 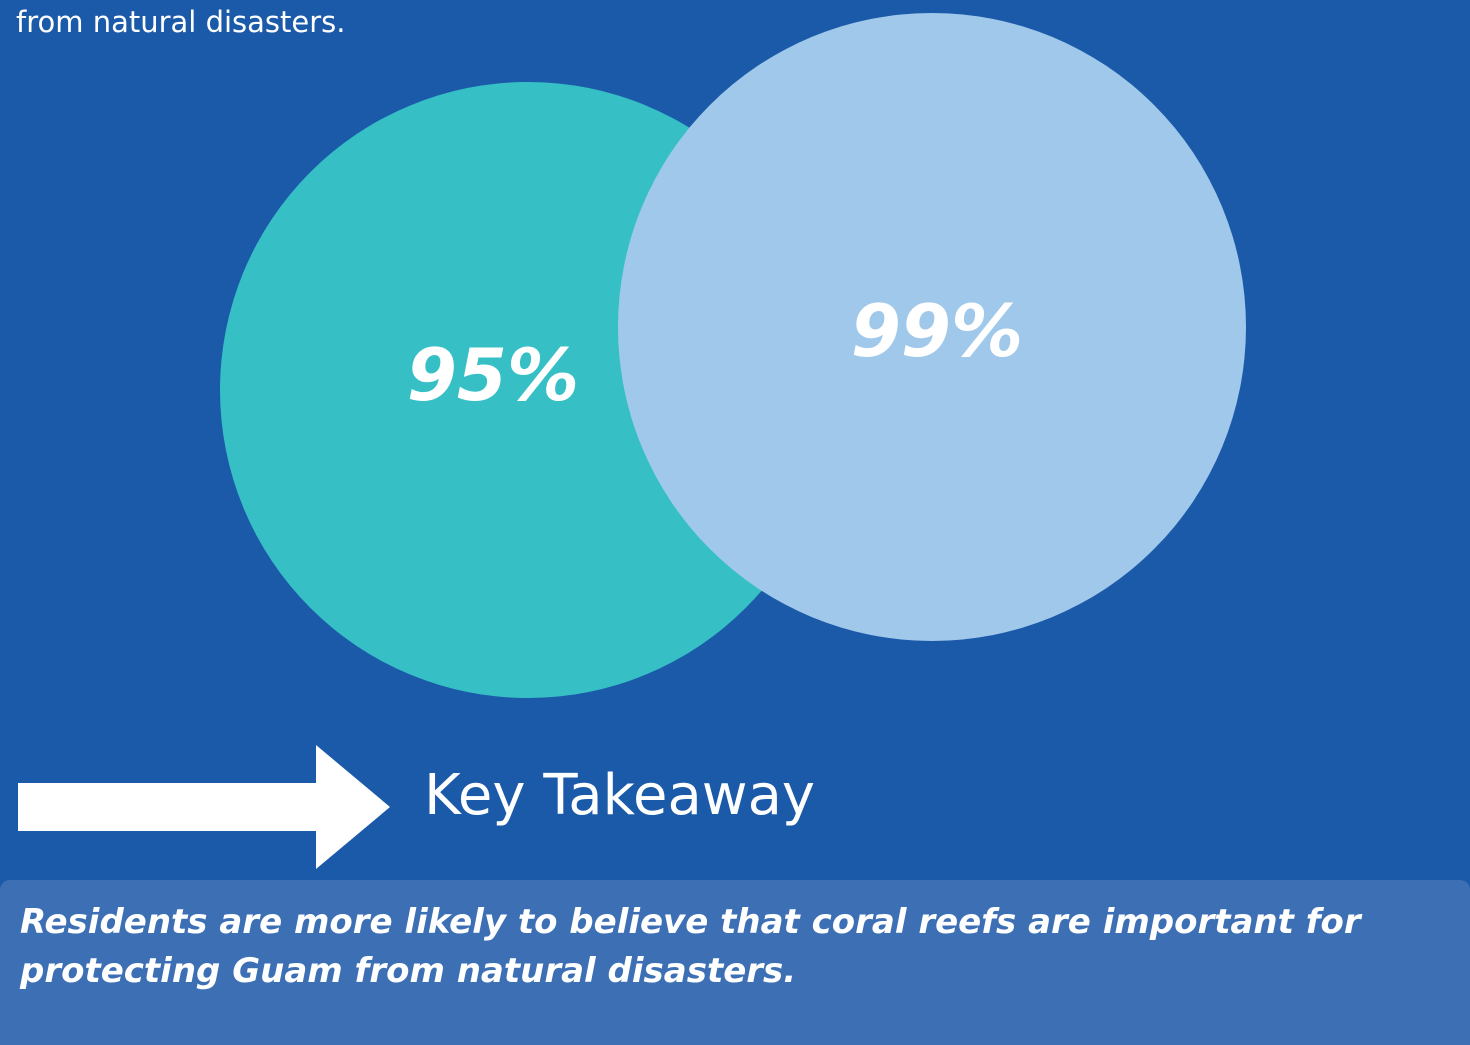 I want to click on right-arrow-icon, so click(x=204, y=807).